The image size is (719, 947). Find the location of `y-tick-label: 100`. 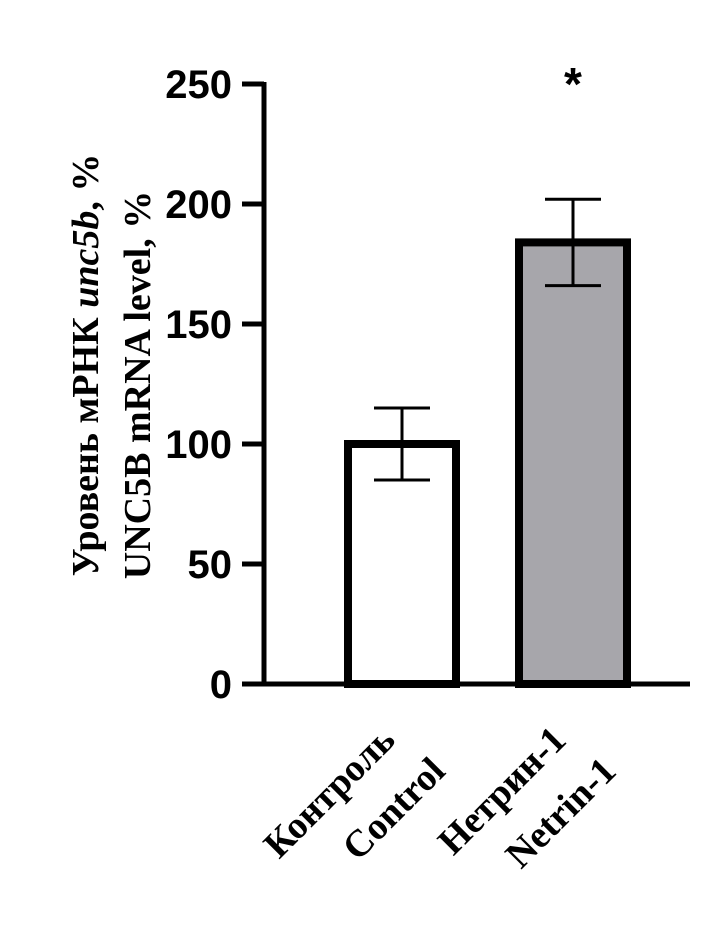

y-tick-label: 100 is located at coordinates (198, 445).